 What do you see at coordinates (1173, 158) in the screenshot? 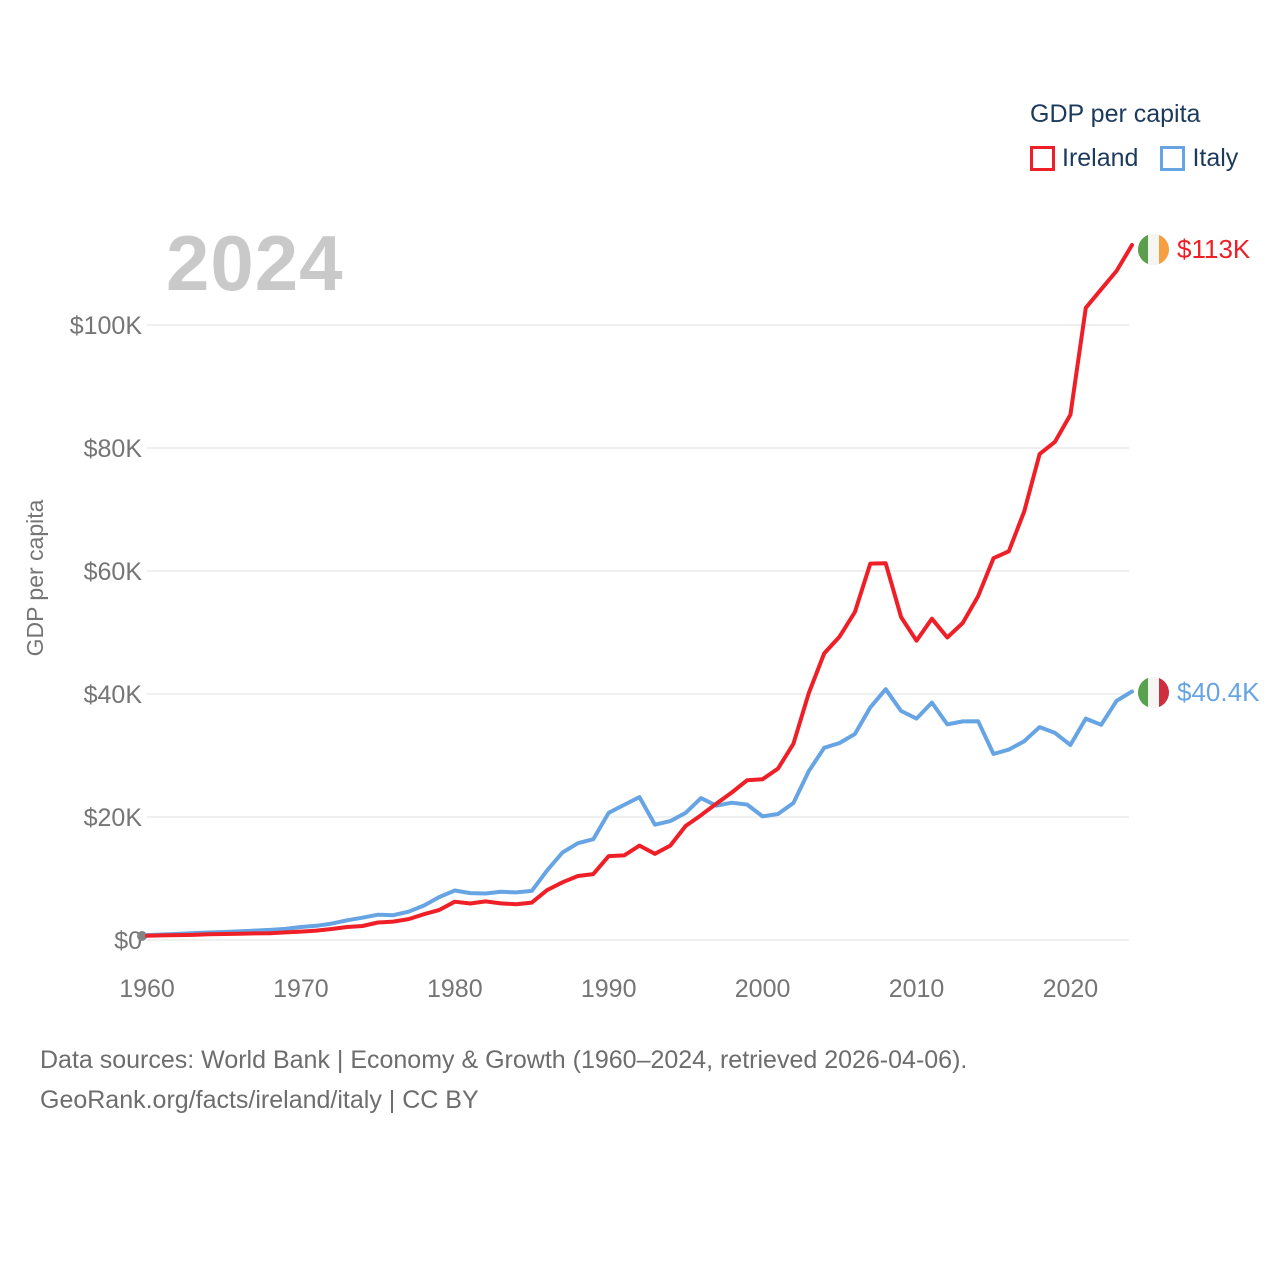
I see `italy-color-swatch-icon` at bounding box center [1173, 158].